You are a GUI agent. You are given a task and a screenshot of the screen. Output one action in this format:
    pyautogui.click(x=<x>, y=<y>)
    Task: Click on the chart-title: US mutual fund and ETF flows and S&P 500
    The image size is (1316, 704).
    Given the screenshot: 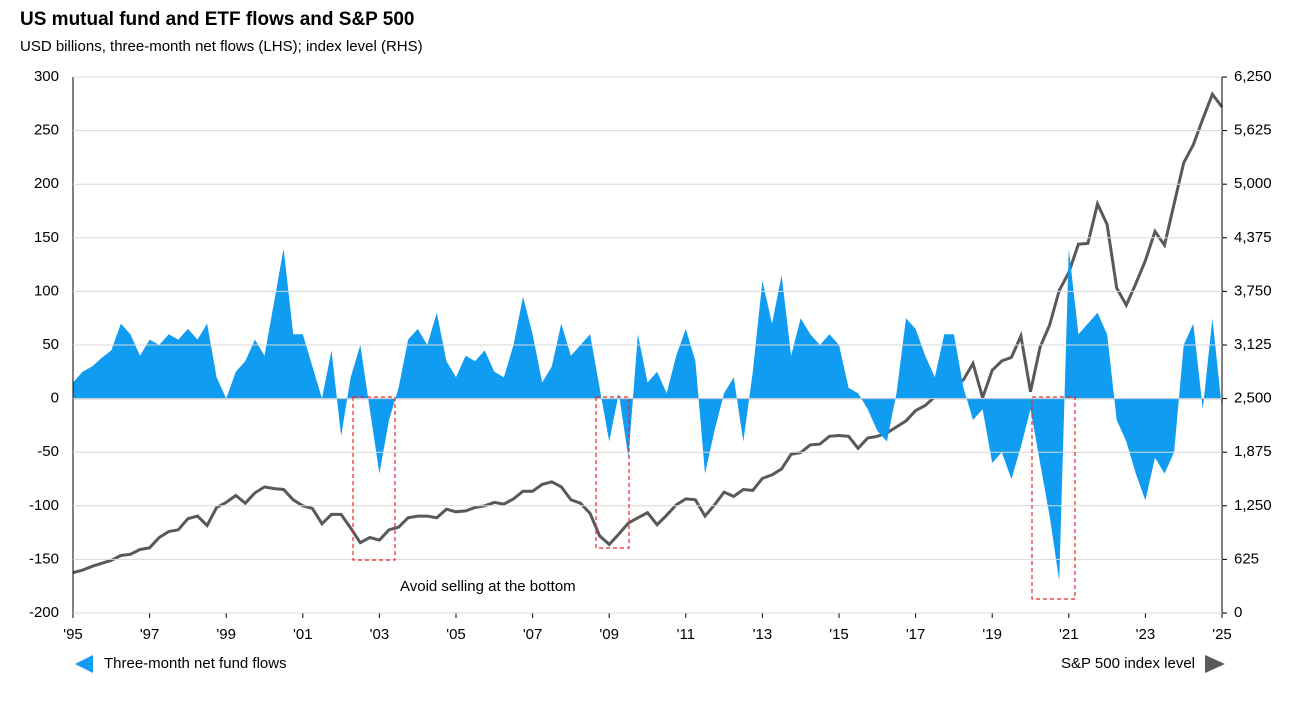 What is the action you would take?
    pyautogui.click(x=217, y=19)
    